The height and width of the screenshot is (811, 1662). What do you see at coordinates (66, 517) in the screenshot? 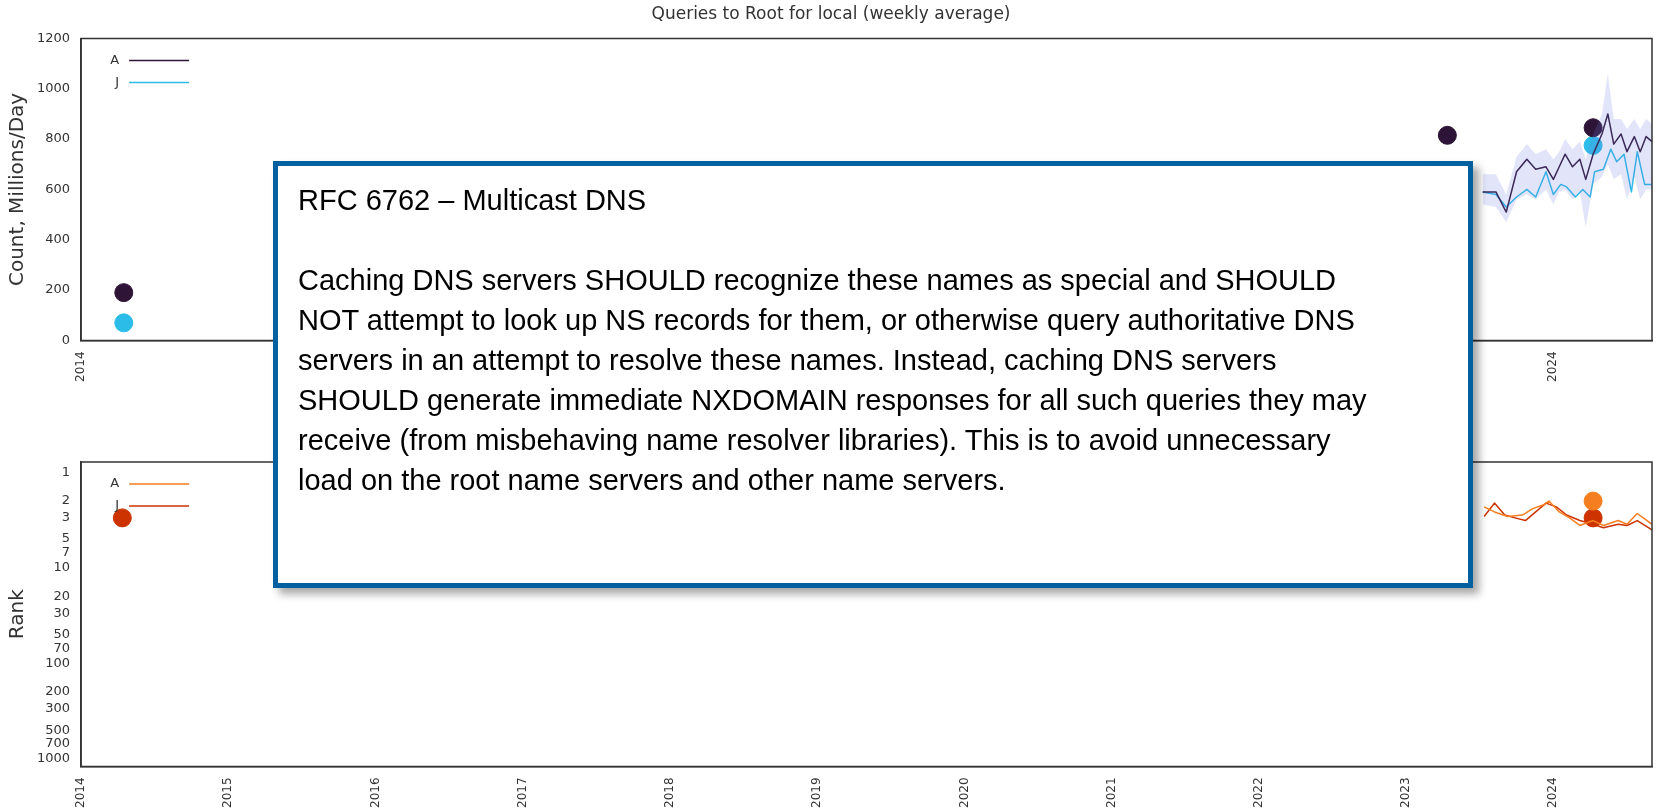
I see `y-tick-label: 3` at bounding box center [66, 517].